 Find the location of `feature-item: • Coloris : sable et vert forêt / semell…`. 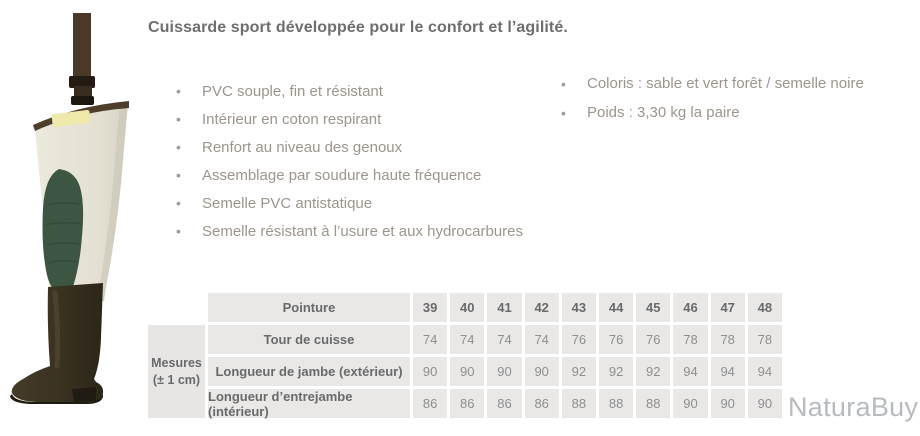

feature-item: • Coloris : sable et vert forêt / semell… is located at coordinates (712, 83).